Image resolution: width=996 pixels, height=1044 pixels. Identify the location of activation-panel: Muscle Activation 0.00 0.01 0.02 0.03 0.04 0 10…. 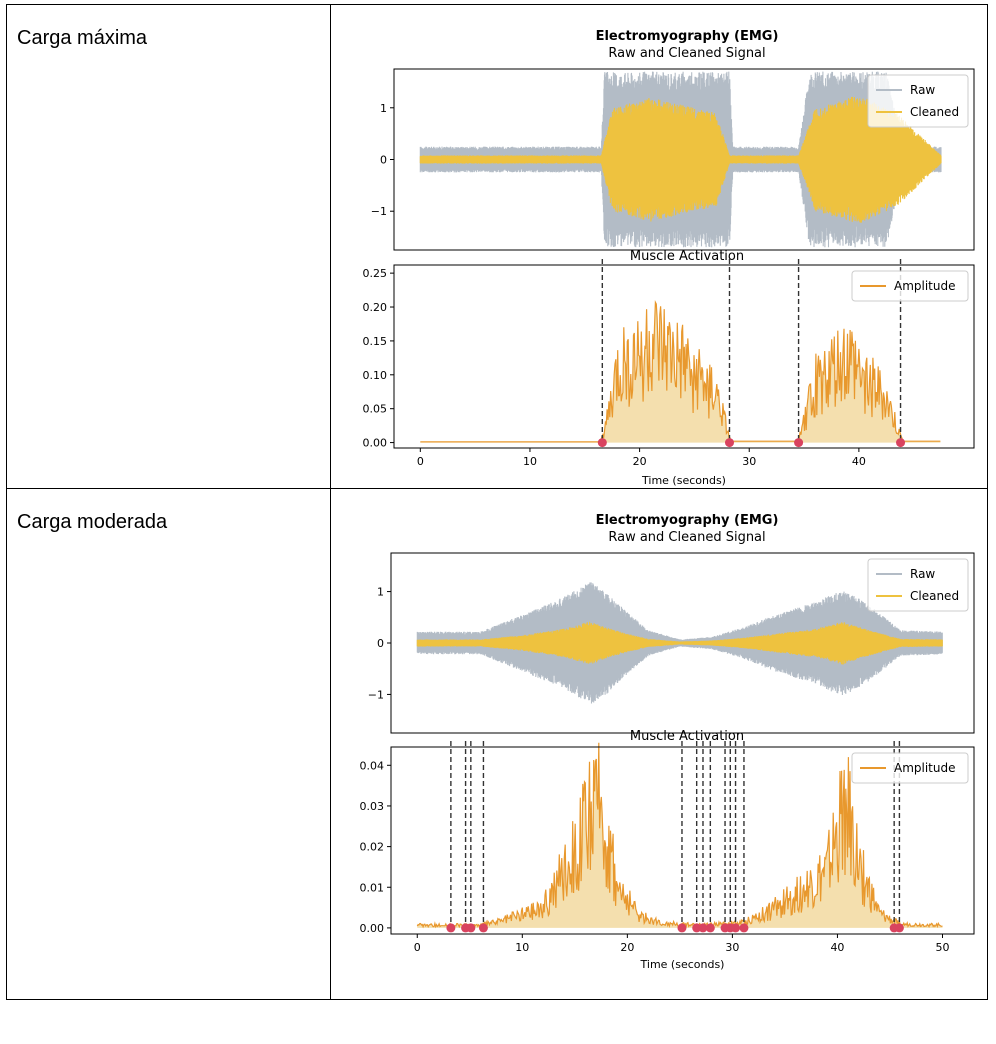
(667, 850).